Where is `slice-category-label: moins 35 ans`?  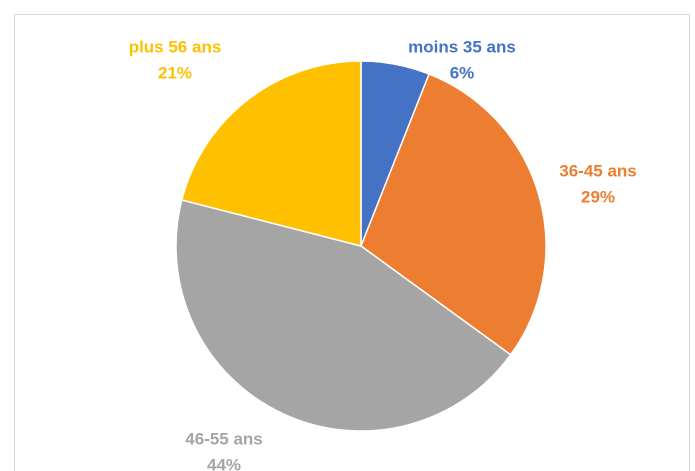 slice-category-label: moins 35 ans is located at coordinates (462, 46).